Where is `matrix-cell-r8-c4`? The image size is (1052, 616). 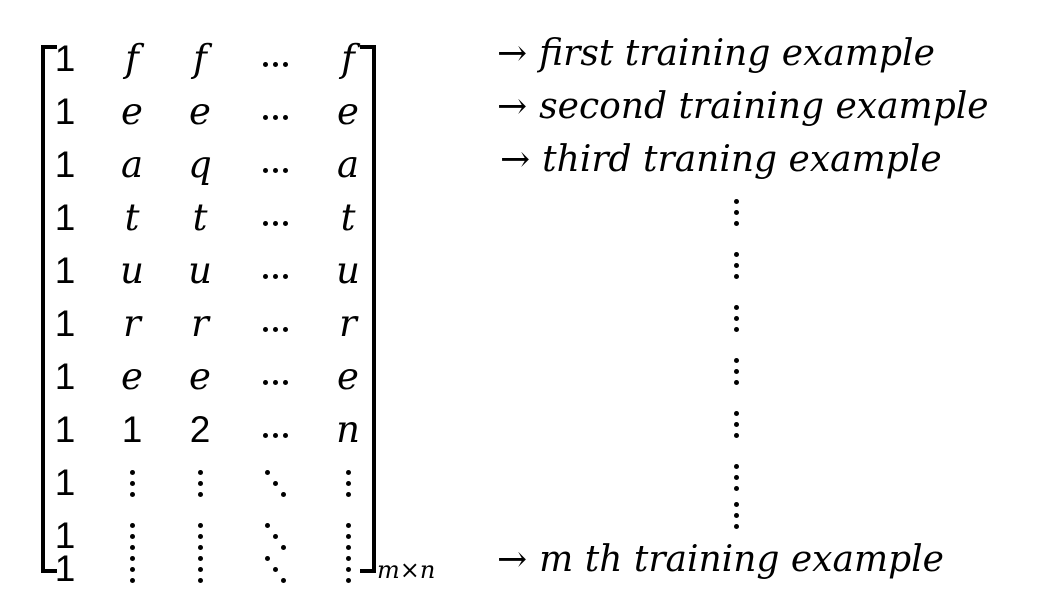 matrix-cell-r8-c4 is located at coordinates (348, 484).